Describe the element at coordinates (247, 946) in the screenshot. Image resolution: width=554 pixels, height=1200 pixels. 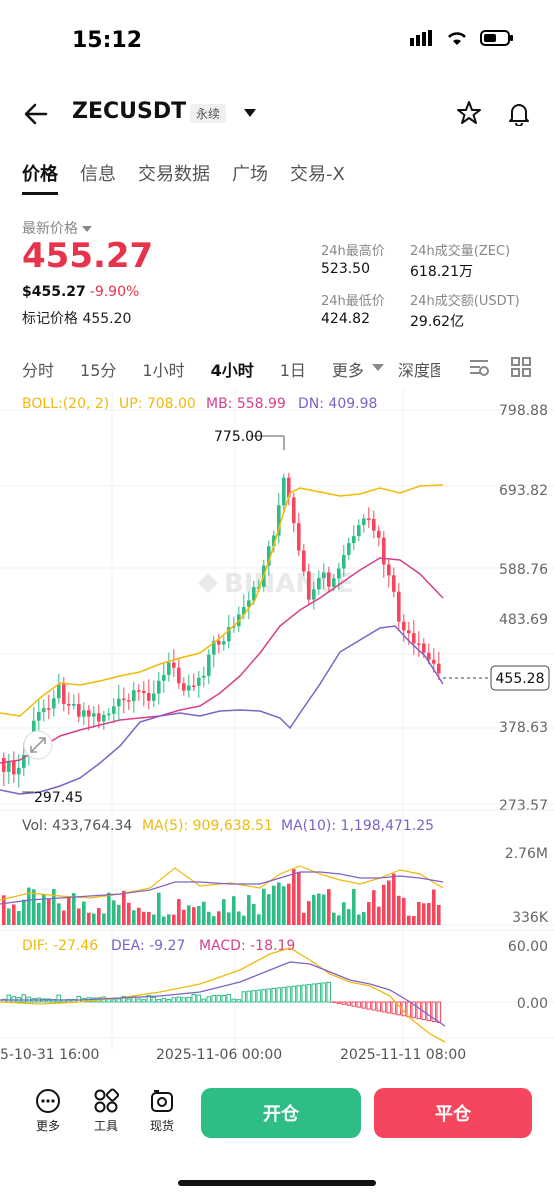
I see `macd-value: MACD: -18.19` at that location.